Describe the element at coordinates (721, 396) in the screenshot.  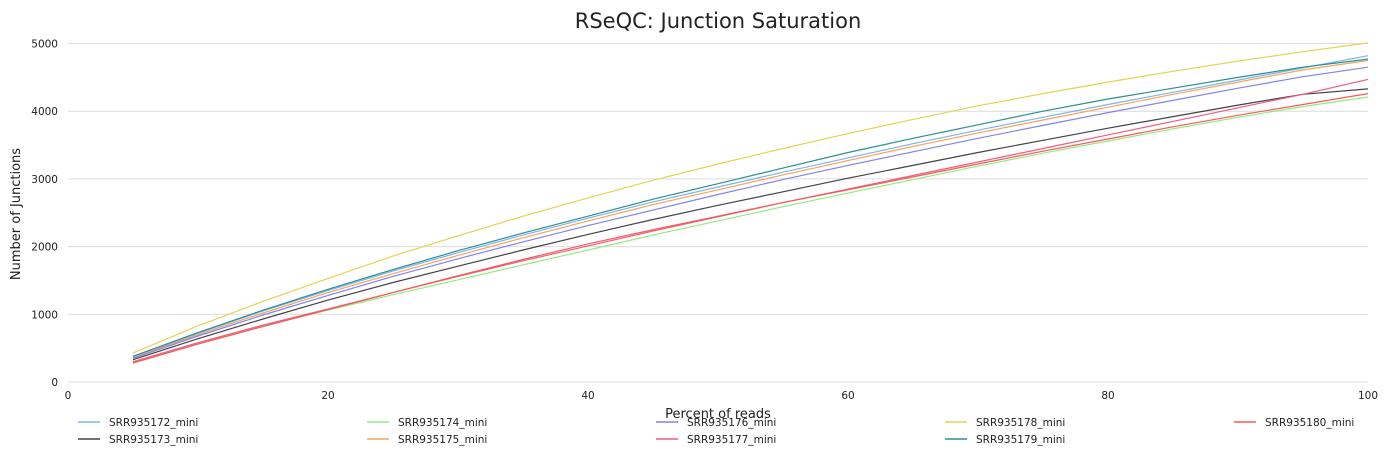
I see `x-axis-ticks: 0 20 40 60 80 100` at that location.